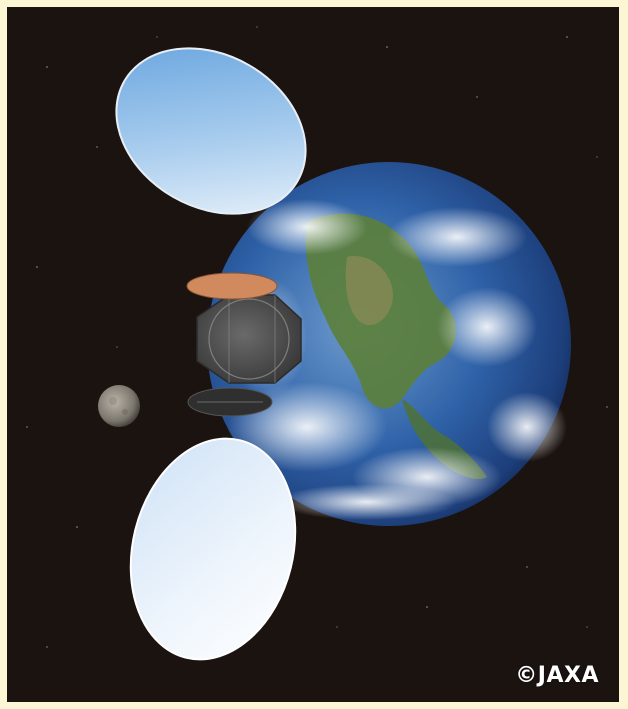 The image size is (628, 709). I want to click on copyright-credit: ©JAXA, so click(557, 675).